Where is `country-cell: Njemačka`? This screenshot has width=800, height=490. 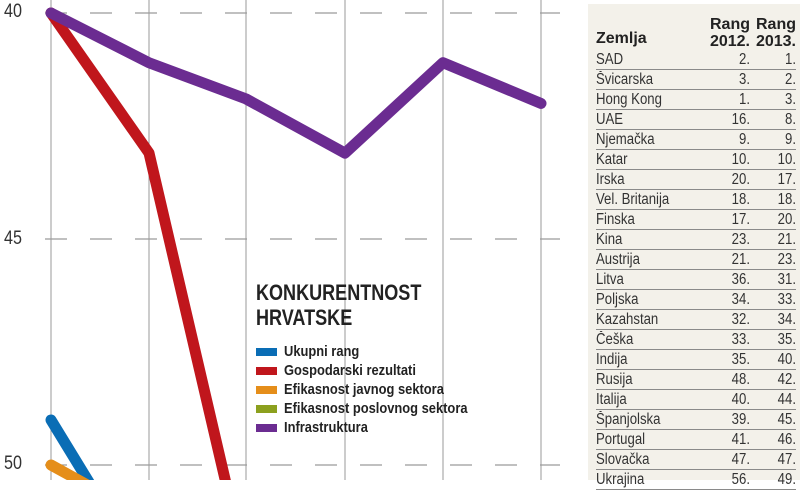 country-cell: Njemačka is located at coordinates (625, 139).